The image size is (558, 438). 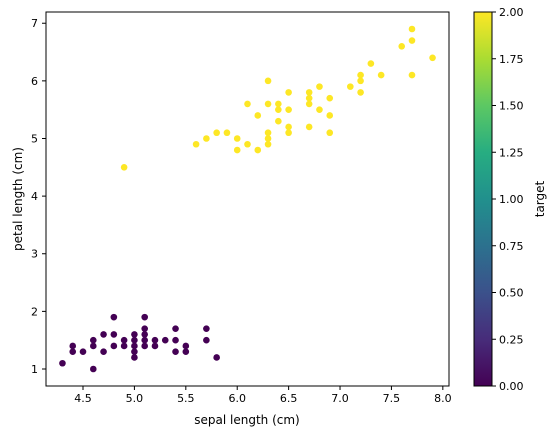 I want to click on colorbar-tick-label: 2.00, so click(x=511, y=12).